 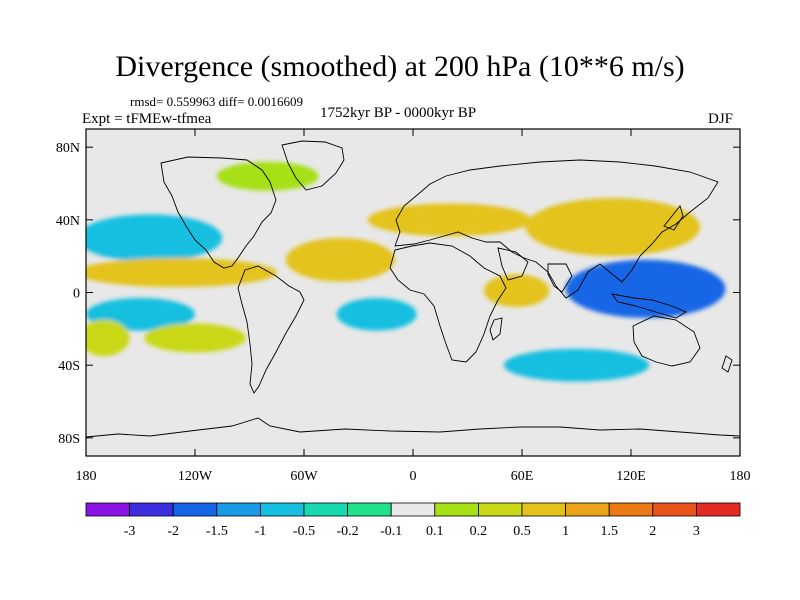 I want to click on lat-tick-label: 80S, so click(x=69, y=439).